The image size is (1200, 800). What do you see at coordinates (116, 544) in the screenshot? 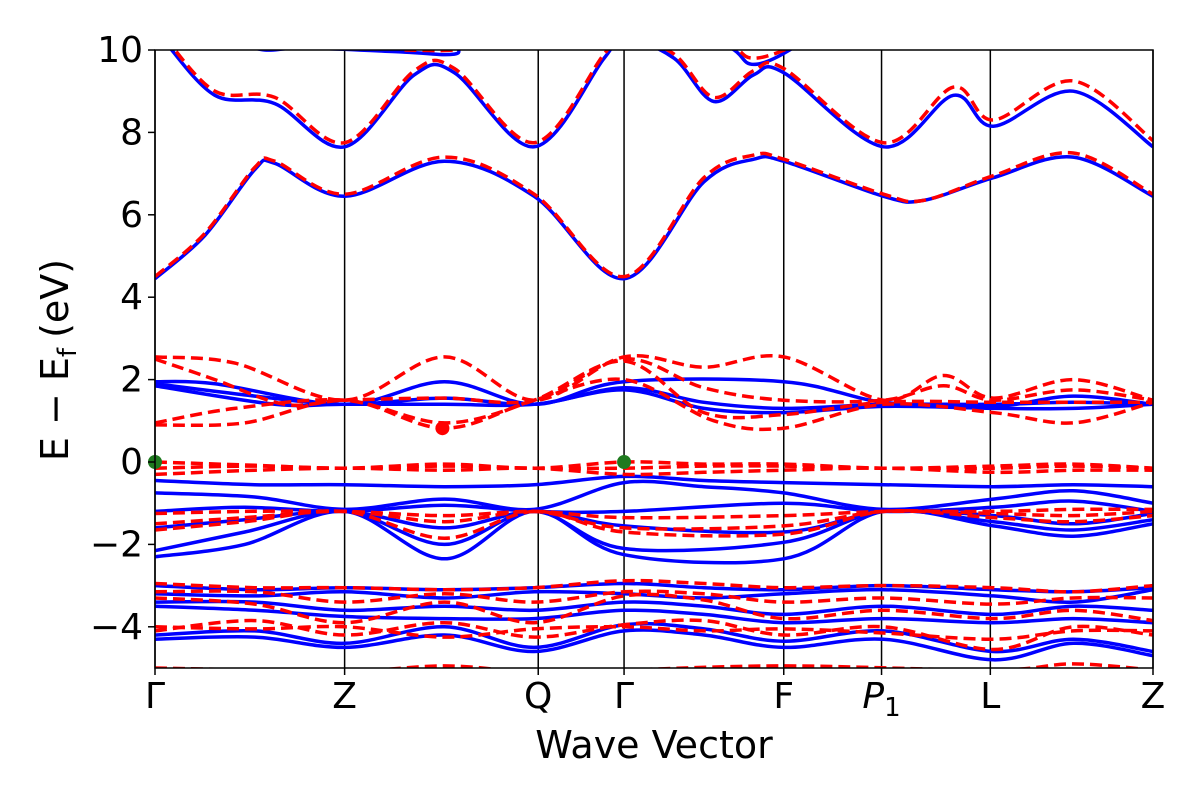
I see `y-tick-label: −2` at bounding box center [116, 544].